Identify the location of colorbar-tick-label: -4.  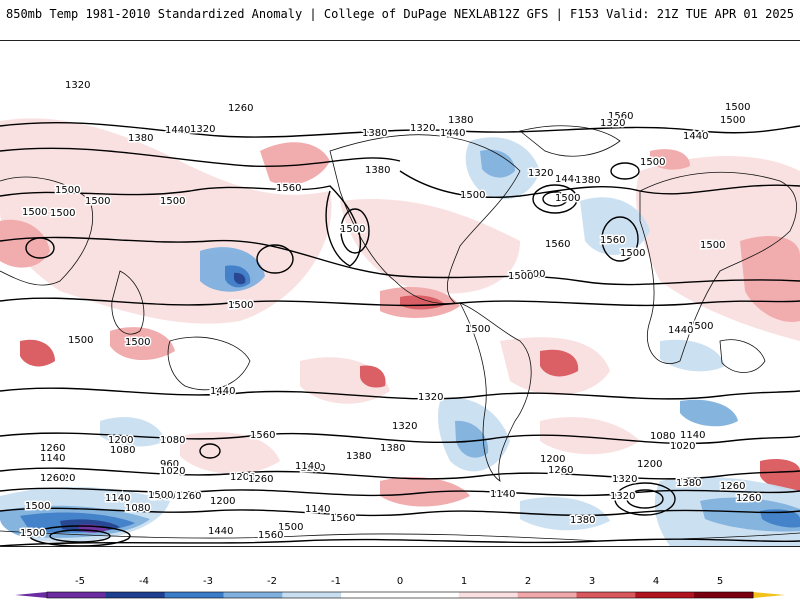
(144, 581).